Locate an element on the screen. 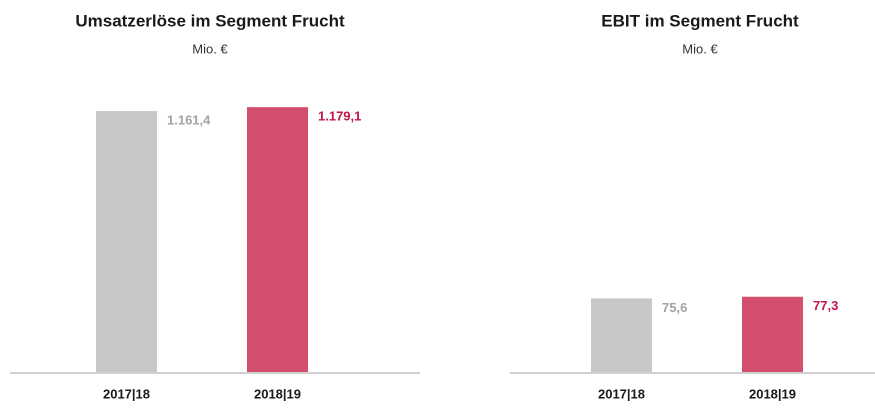  value-label: 75,6 is located at coordinates (674, 307).